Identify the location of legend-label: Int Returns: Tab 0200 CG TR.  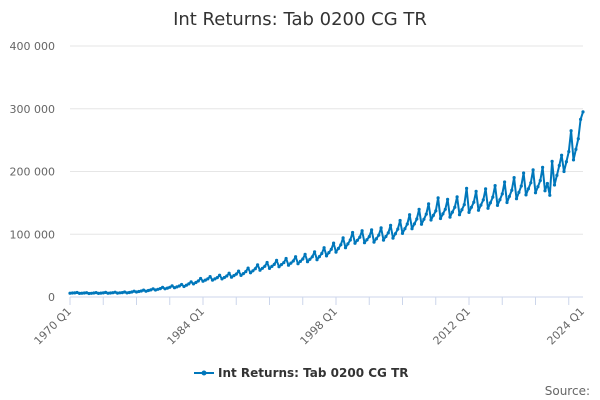
(313, 373).